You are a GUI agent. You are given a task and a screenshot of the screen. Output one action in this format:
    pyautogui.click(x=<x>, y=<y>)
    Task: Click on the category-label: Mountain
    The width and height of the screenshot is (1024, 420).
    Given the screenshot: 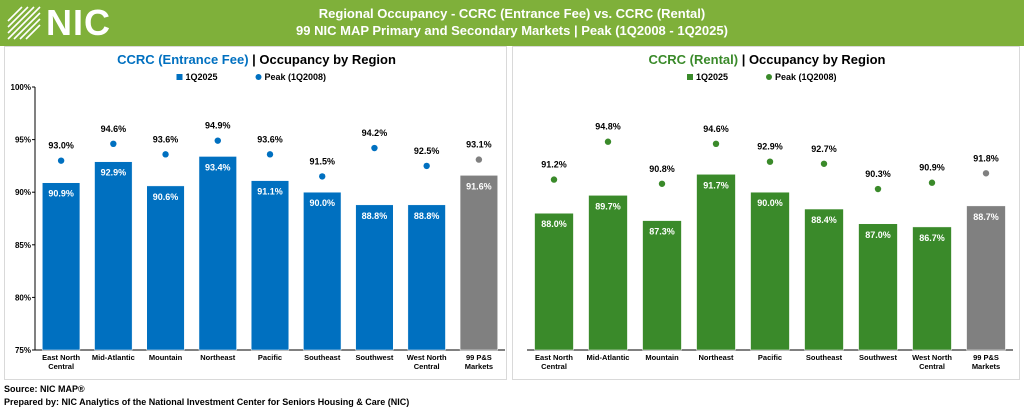 What is the action you would take?
    pyautogui.click(x=662, y=357)
    